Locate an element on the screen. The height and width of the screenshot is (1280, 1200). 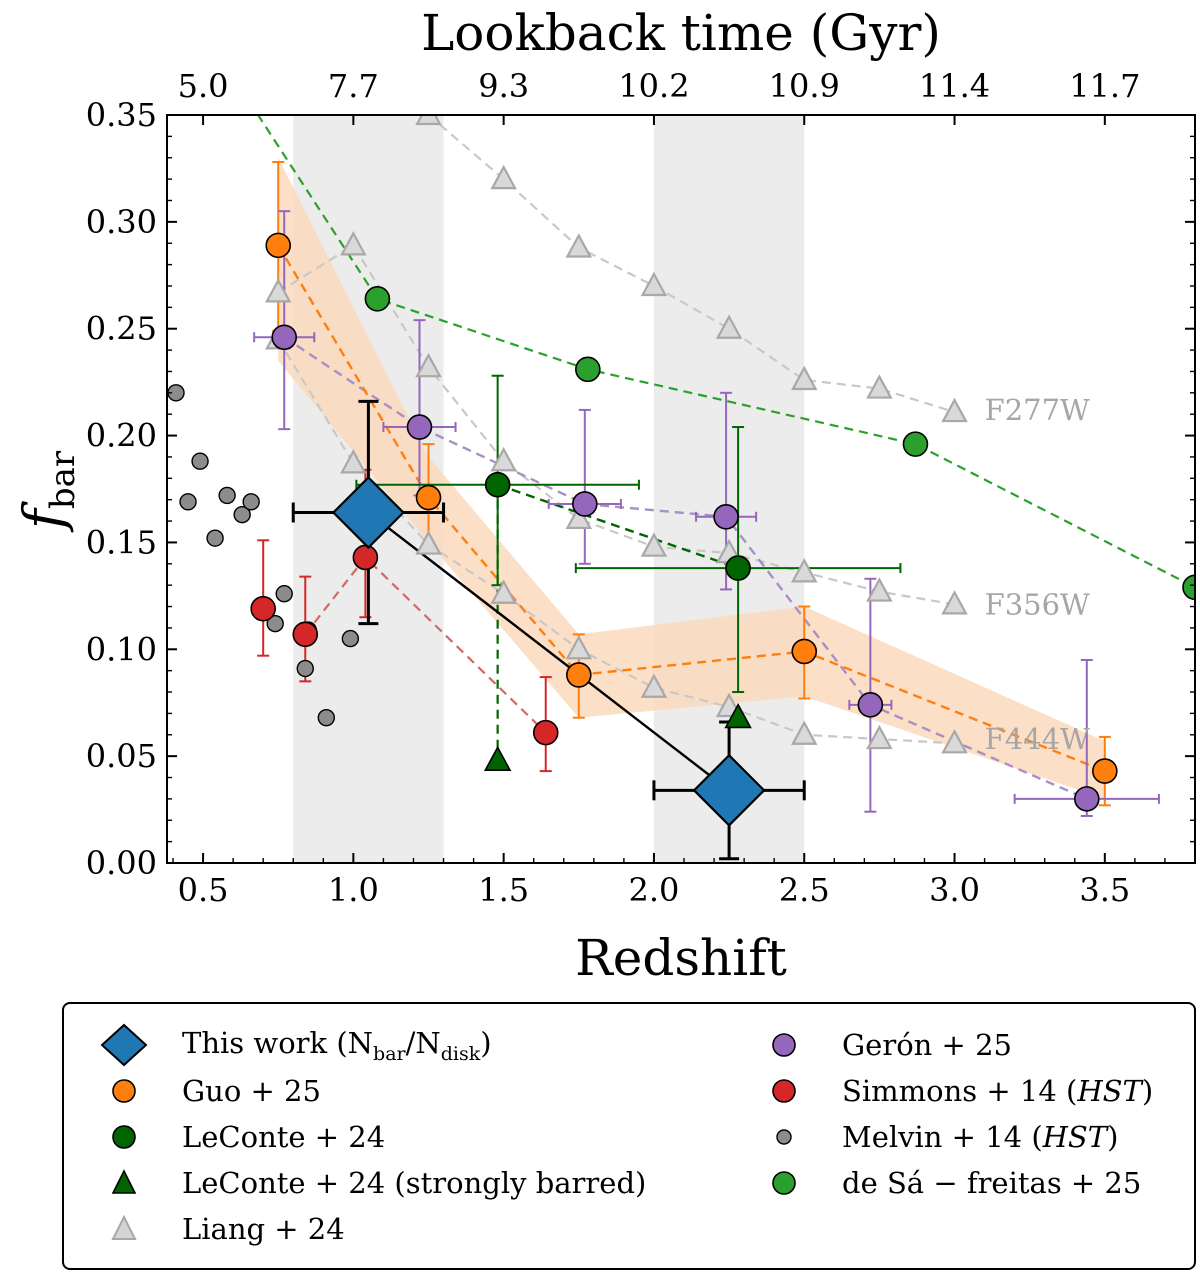
legend-item-leconte-strong: LeConte + 24 (strongly barred) is located at coordinates (365, 1183).